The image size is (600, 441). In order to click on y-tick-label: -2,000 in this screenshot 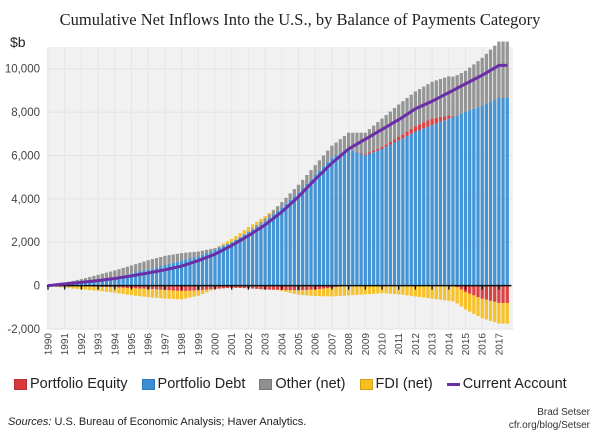, I will do `click(23, 330)`.